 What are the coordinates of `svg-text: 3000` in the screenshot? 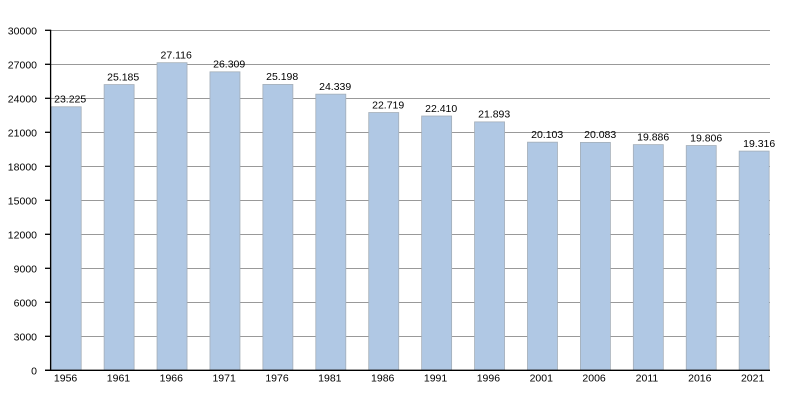 It's located at (26, 338).